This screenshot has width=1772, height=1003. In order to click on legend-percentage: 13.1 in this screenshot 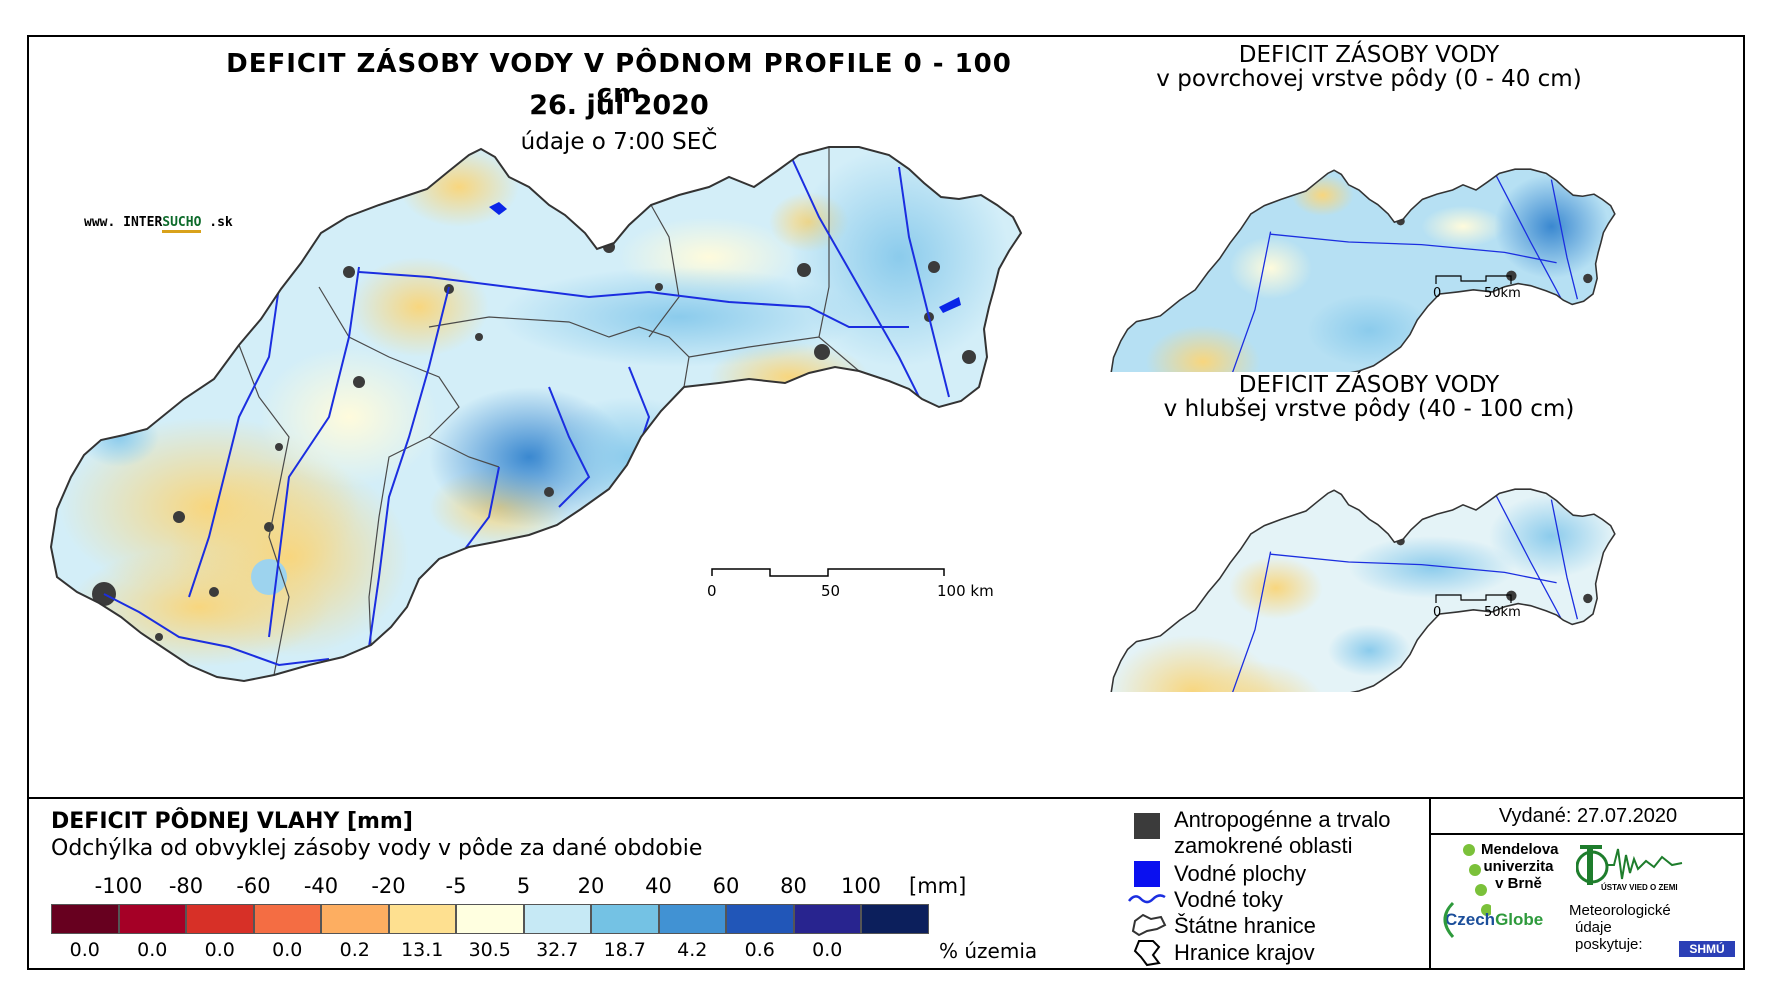, I will do `click(422, 950)`.